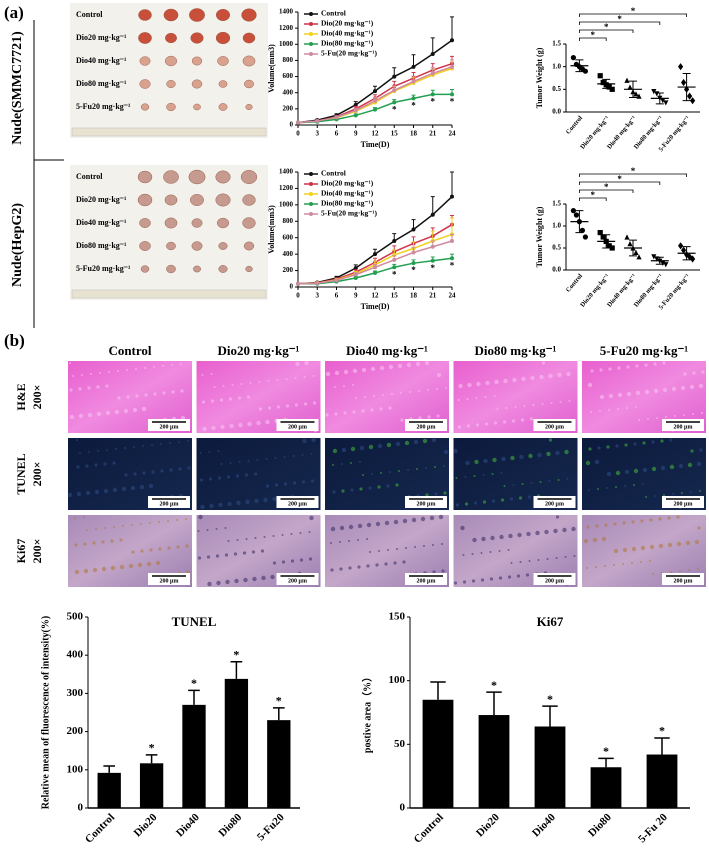 This screenshot has height=857, width=709. Describe the element at coordinates (14, 340) in the screenshot. I see `panel-label: (b)` at that location.